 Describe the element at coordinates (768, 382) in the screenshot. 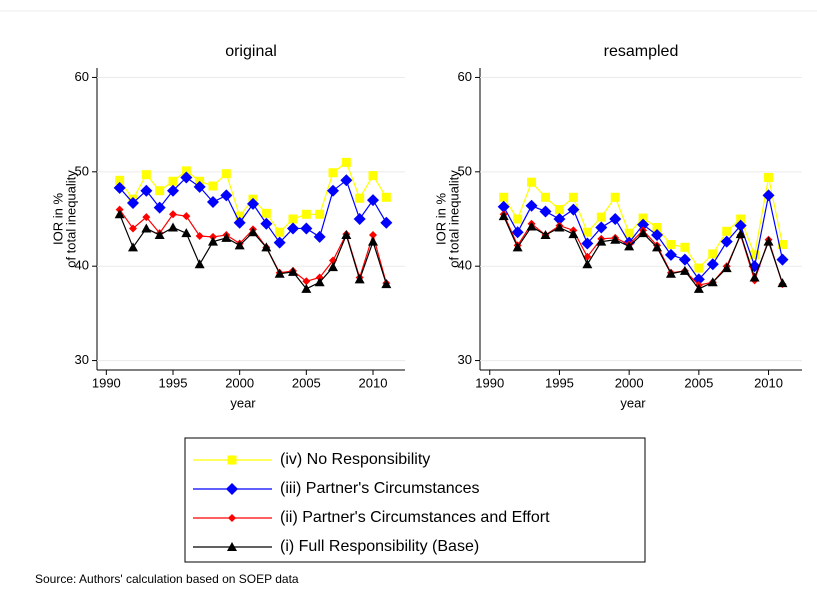

I see `x-tick-label: 2010` at that location.